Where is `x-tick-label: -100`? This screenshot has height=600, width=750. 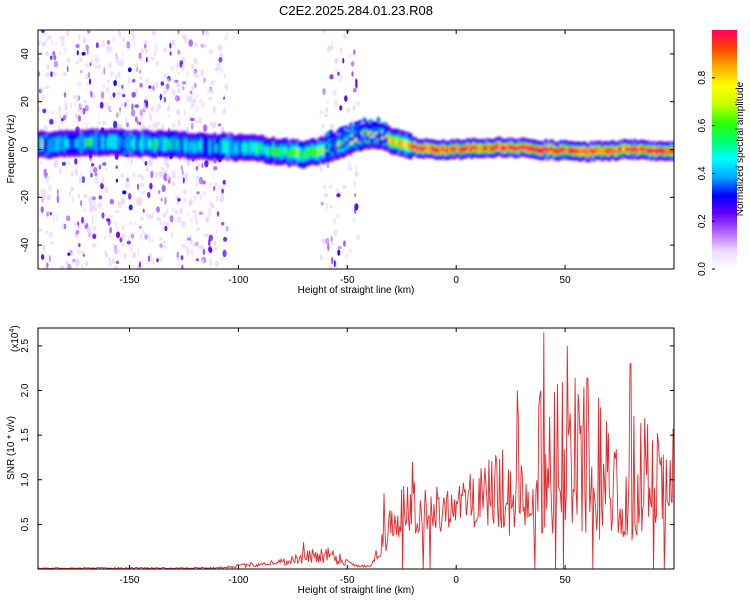
x-tick-label: -100 is located at coordinates (238, 580).